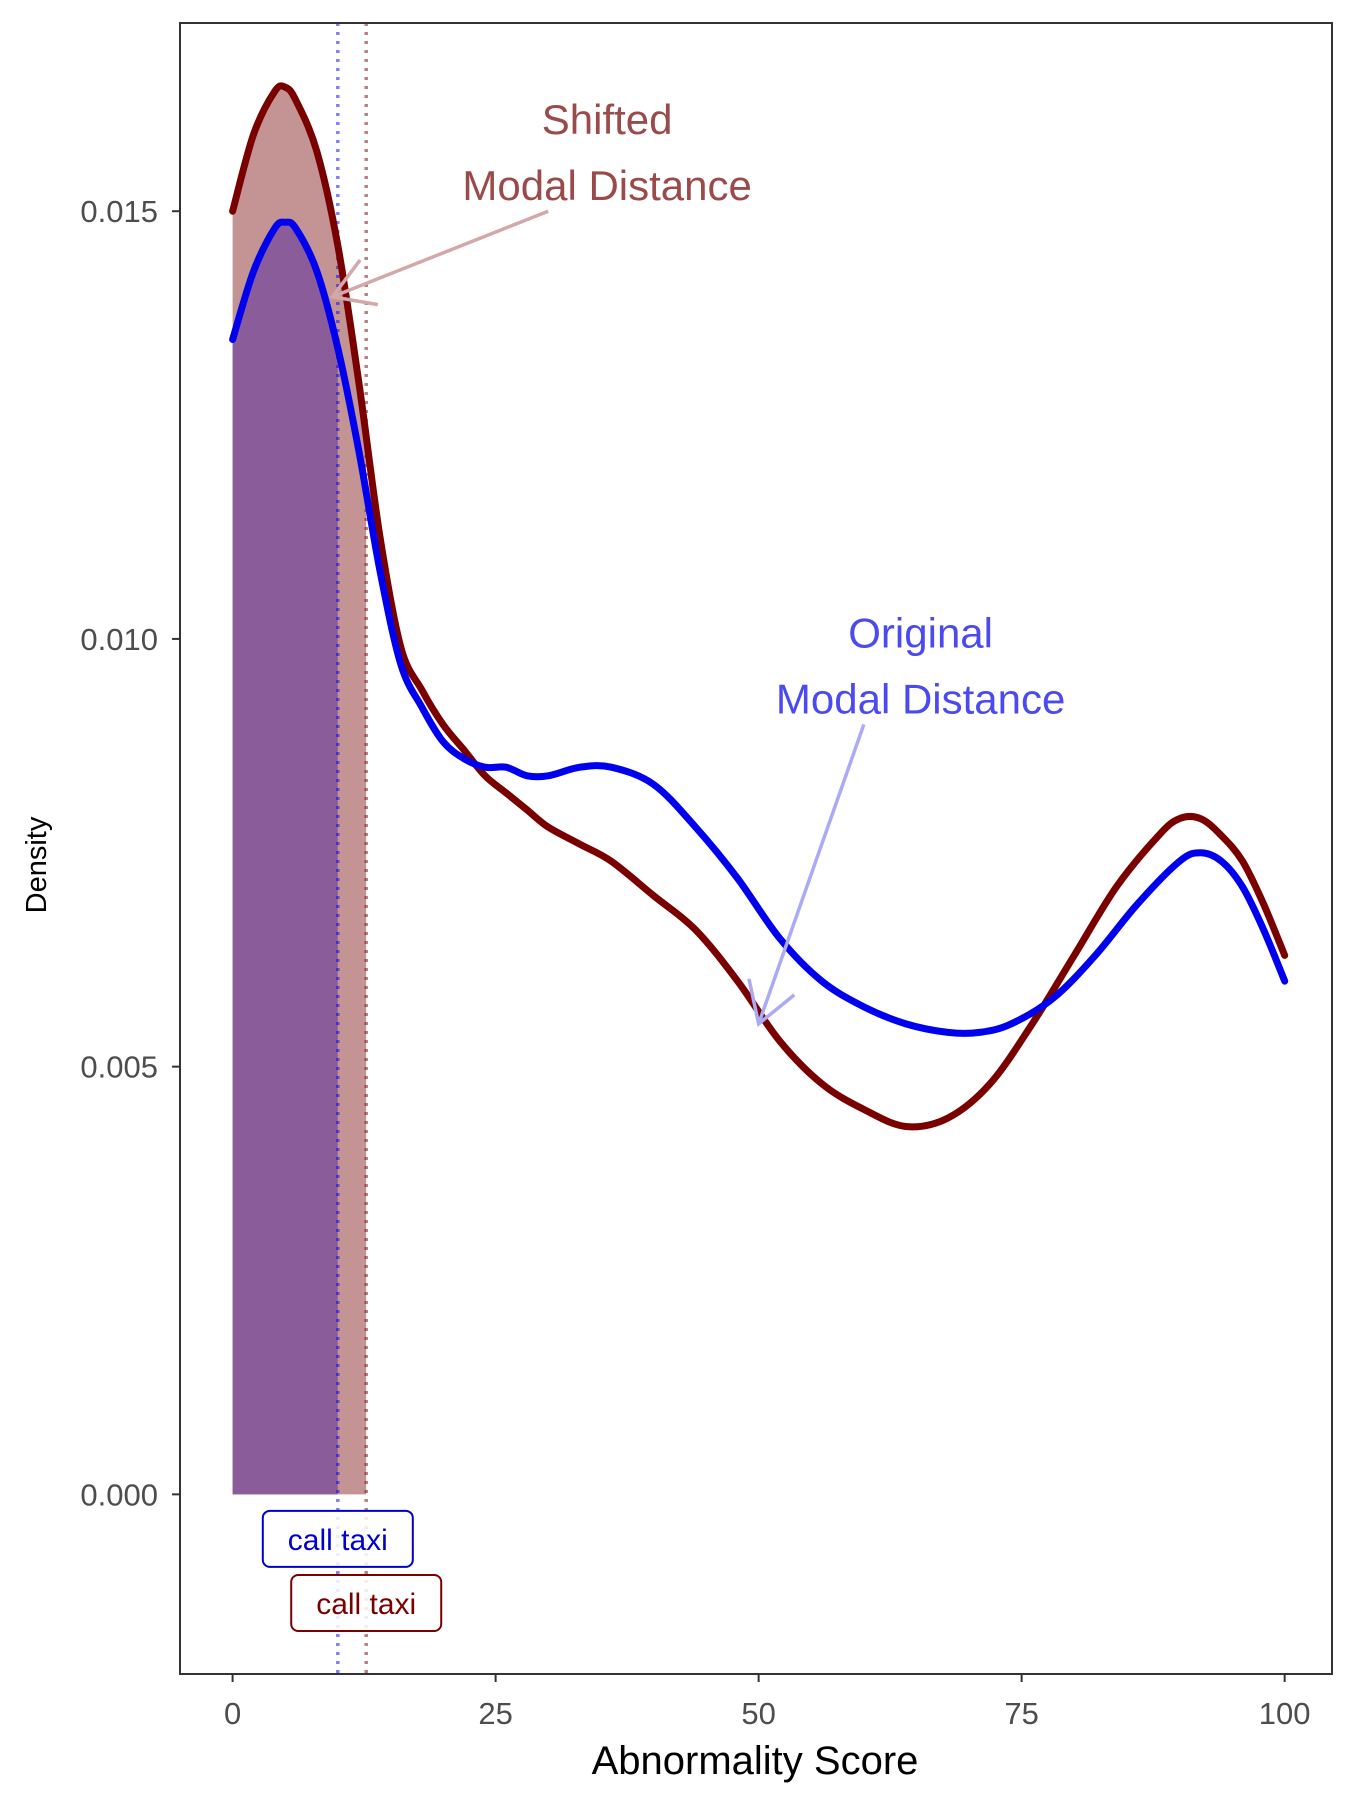 This screenshot has height=1800, width=1350. Describe the element at coordinates (37, 864) in the screenshot. I see `y-axis-label: Density` at that location.